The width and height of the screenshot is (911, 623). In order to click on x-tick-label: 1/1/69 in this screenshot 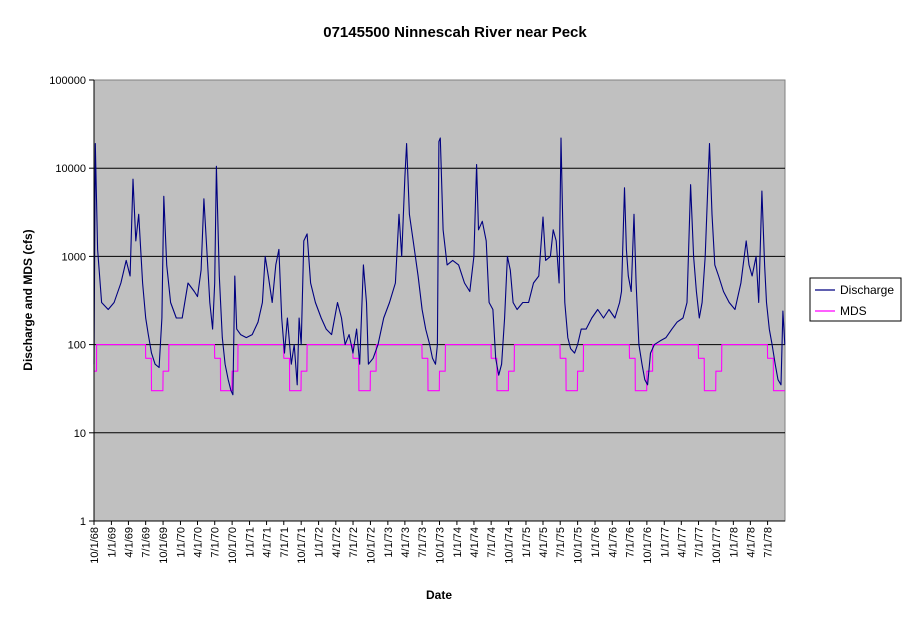, I will do `click(112, 542)`.